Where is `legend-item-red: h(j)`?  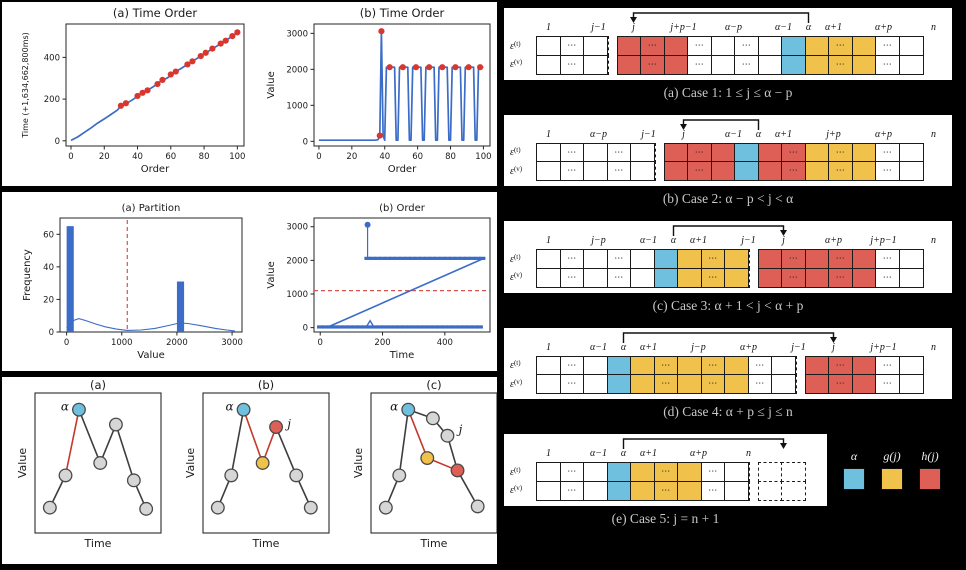 legend-item-red: h(j) is located at coordinates (930, 470).